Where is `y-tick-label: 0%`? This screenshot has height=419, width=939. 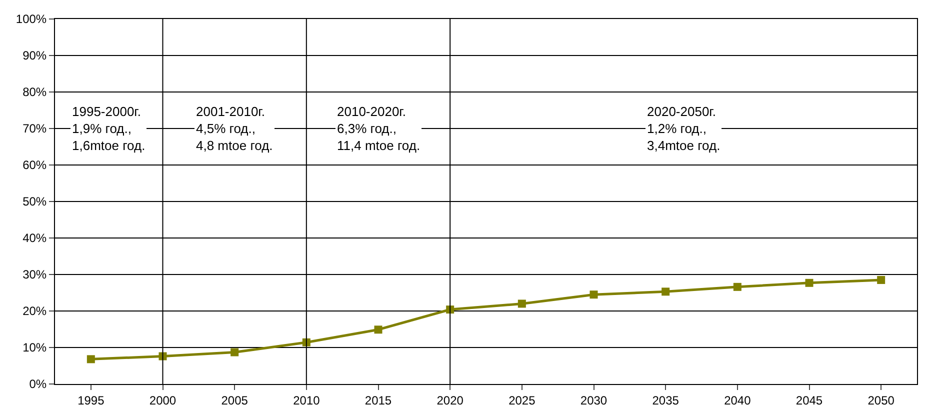
y-tick-label: 0% is located at coordinates (38, 384).